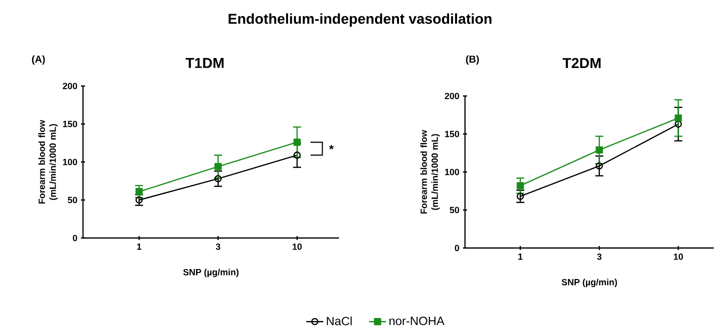  What do you see at coordinates (581, 63) in the screenshot?
I see `chart-title: T2DM` at bounding box center [581, 63].